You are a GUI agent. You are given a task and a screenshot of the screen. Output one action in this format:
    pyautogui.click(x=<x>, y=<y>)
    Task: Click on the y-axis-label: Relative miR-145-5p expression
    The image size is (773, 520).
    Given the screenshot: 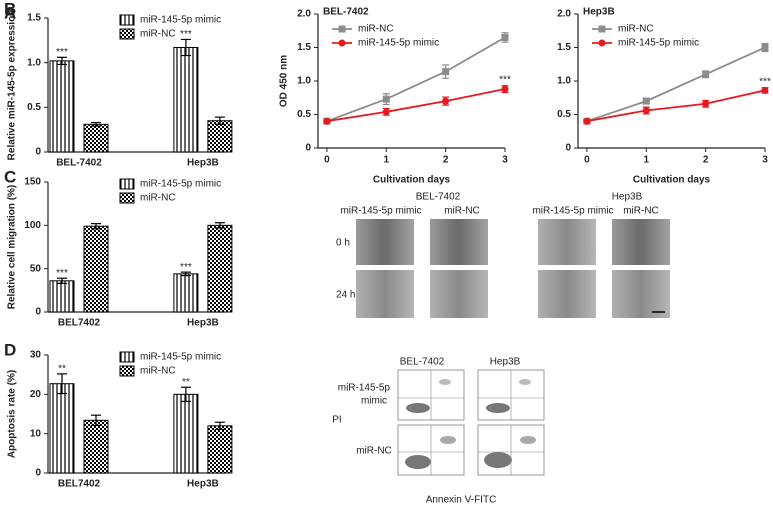 What is the action you would take?
    pyautogui.click(x=12, y=85)
    